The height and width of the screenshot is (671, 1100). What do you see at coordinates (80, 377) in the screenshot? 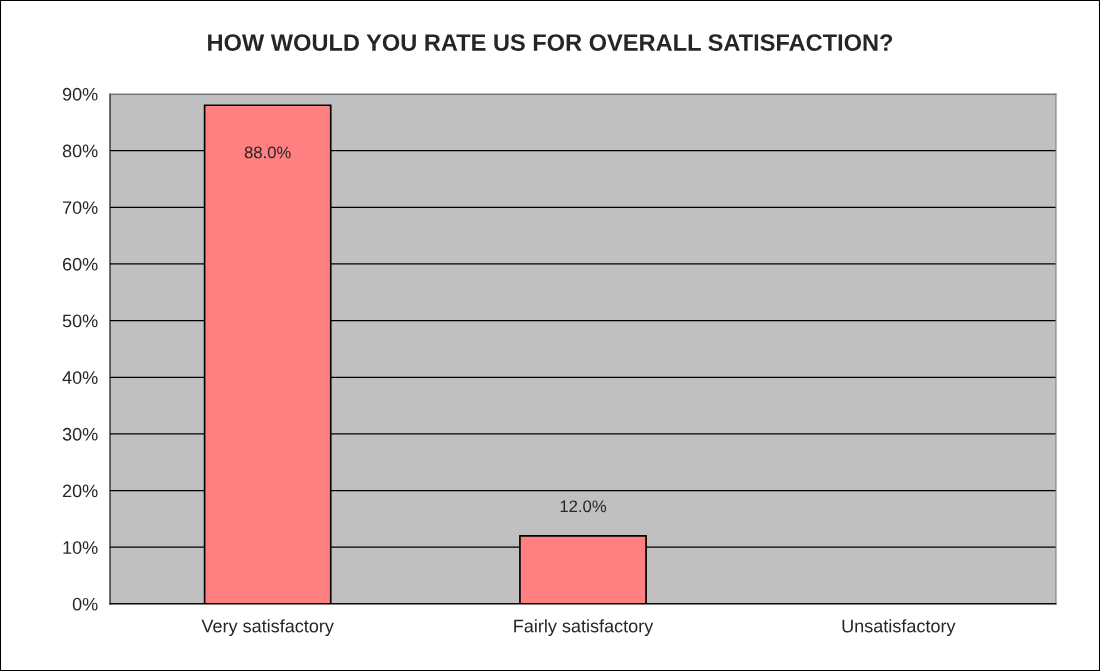
I see `y-tick-label: 40%` at bounding box center [80, 377].